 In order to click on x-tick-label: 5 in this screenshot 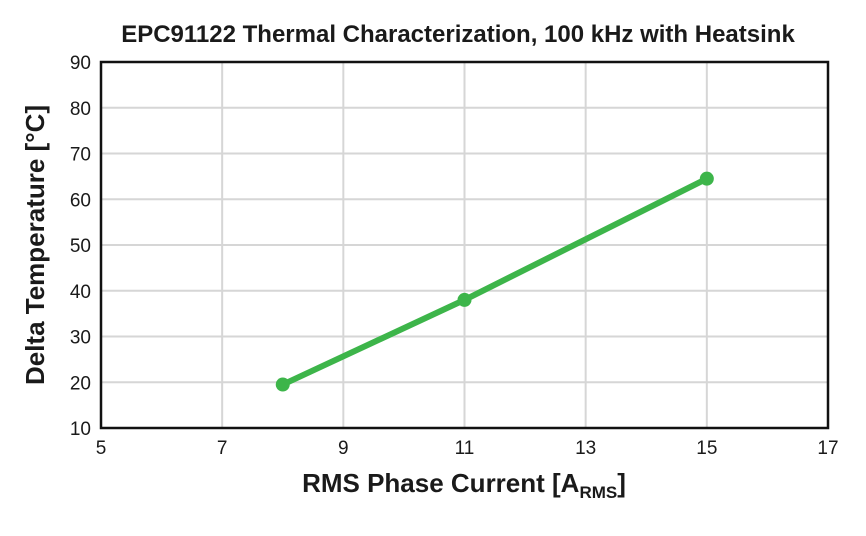, I will do `click(101, 448)`.